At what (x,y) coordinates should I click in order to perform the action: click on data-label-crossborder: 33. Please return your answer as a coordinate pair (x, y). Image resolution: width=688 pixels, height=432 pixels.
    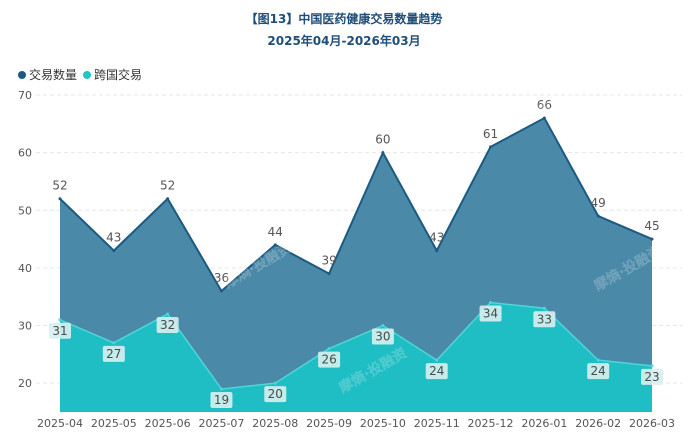
    Looking at the image, I should click on (544, 319).